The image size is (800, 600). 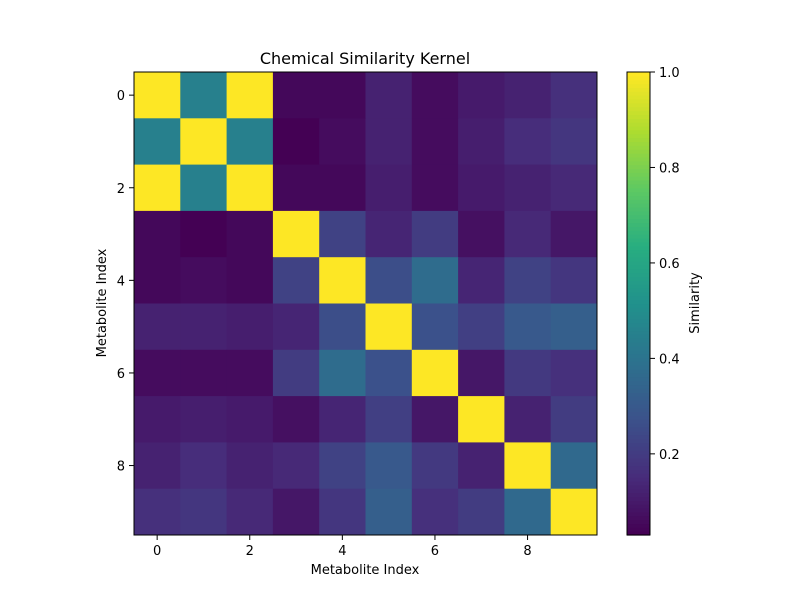 What do you see at coordinates (250, 551) in the screenshot?
I see `x-tick-label: 2` at bounding box center [250, 551].